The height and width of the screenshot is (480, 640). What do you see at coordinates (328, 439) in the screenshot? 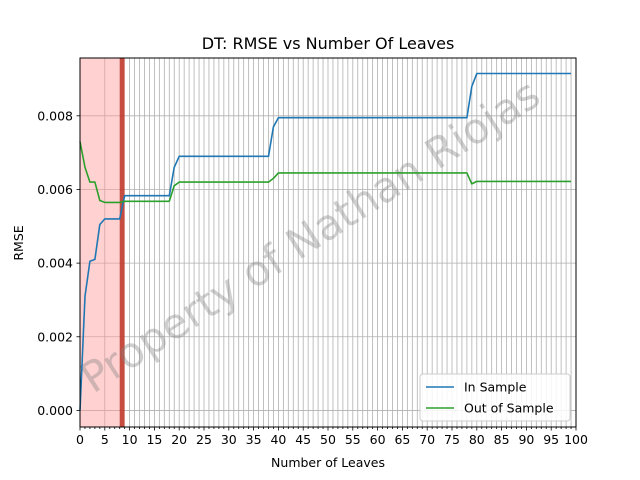
I see `x-tick-label: 50` at bounding box center [328, 439].